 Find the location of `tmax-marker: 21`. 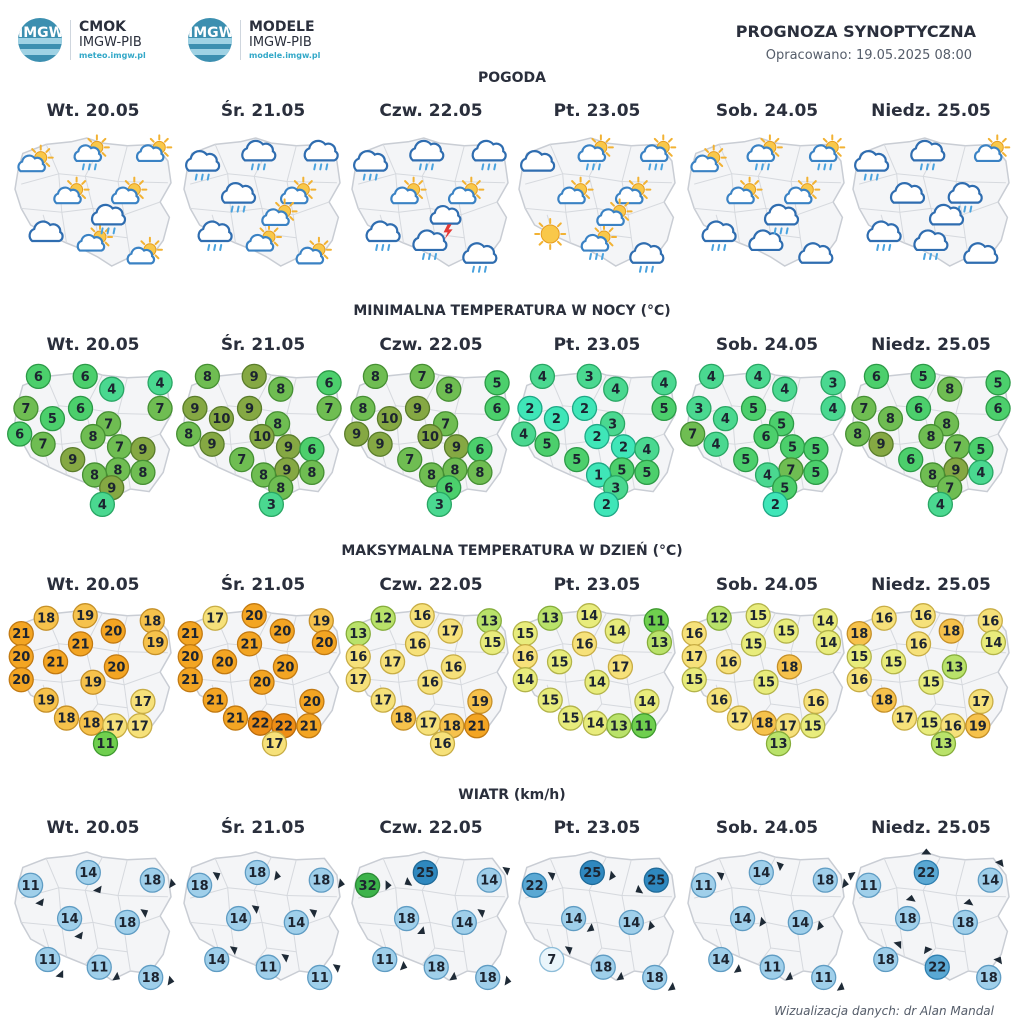

tmax-marker: 21 is located at coordinates (55, 662).